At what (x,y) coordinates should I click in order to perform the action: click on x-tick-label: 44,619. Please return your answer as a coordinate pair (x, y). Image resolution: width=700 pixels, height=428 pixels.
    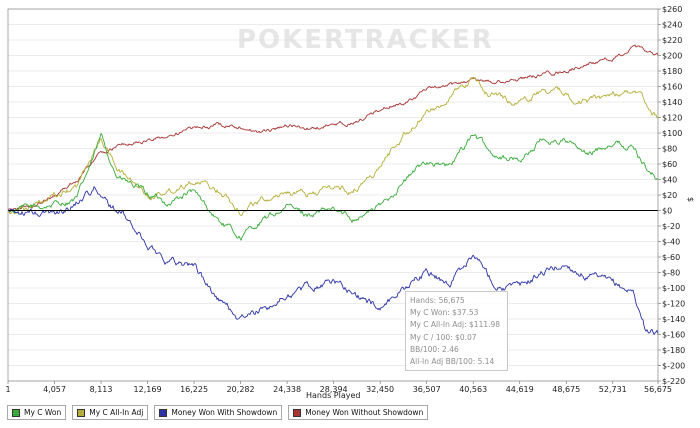
    Looking at the image, I should click on (520, 389).